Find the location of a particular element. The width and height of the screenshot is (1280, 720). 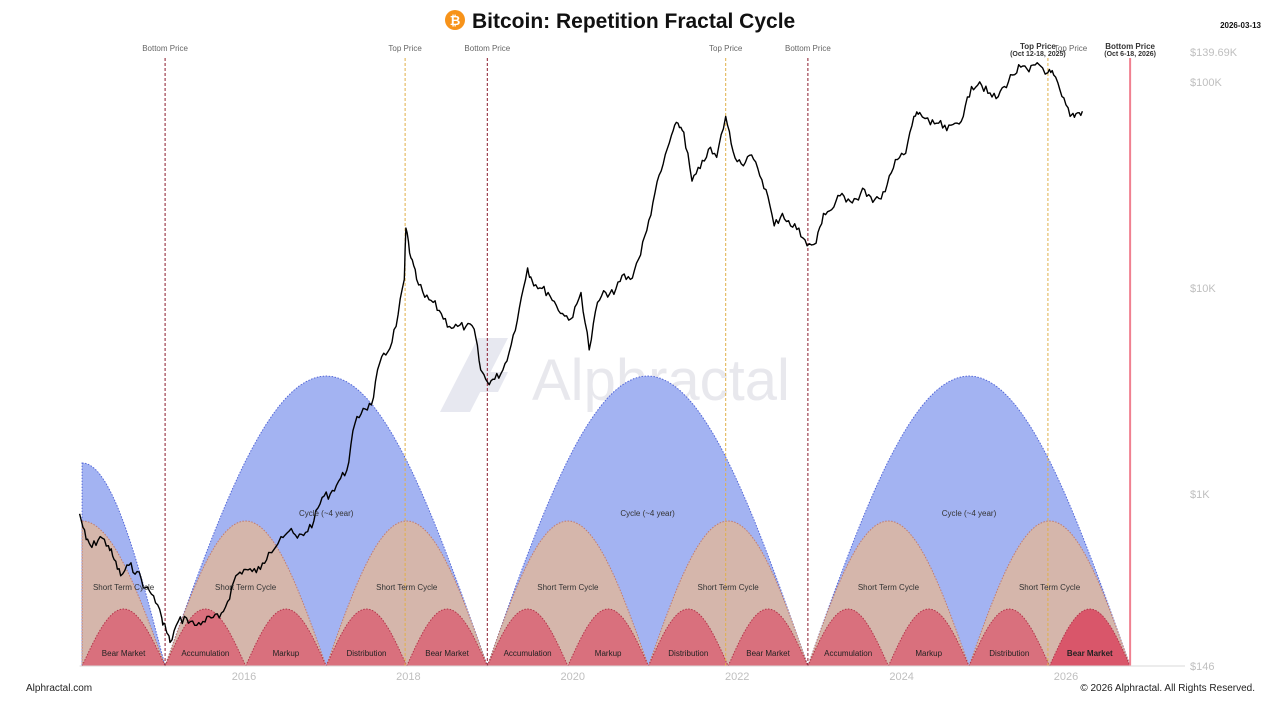

marker-sublabel-6: Top Price is located at coordinates (1071, 48).